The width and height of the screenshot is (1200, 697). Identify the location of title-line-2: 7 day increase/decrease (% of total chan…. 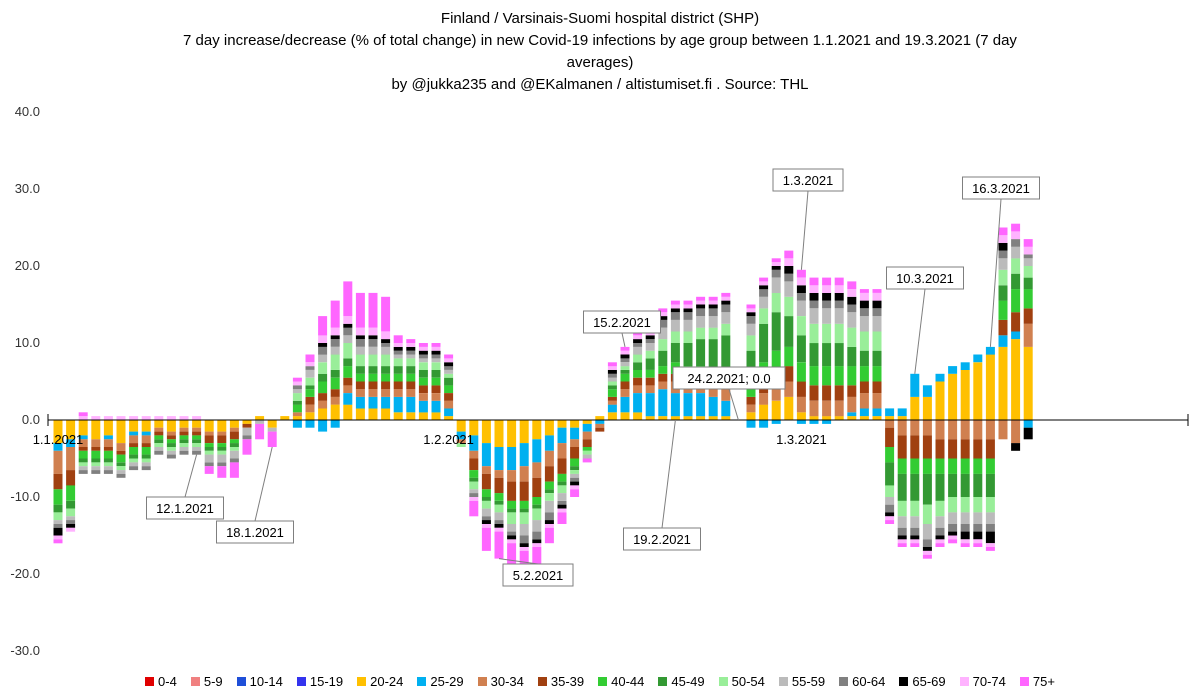
(600, 40).